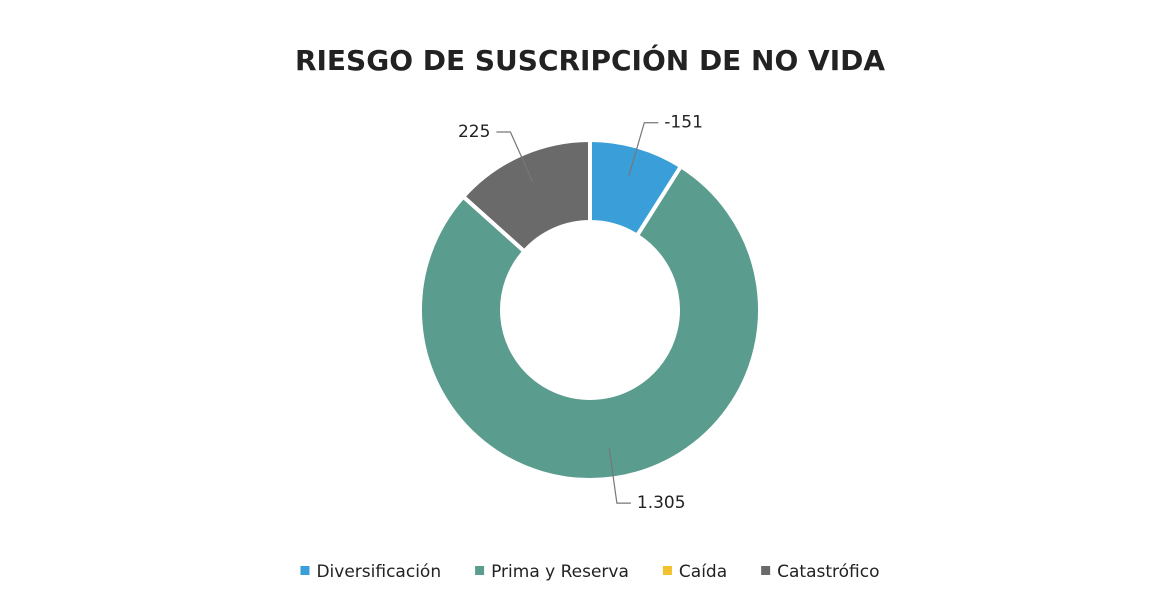  I want to click on legend-label: Catastrófico, so click(828, 572).